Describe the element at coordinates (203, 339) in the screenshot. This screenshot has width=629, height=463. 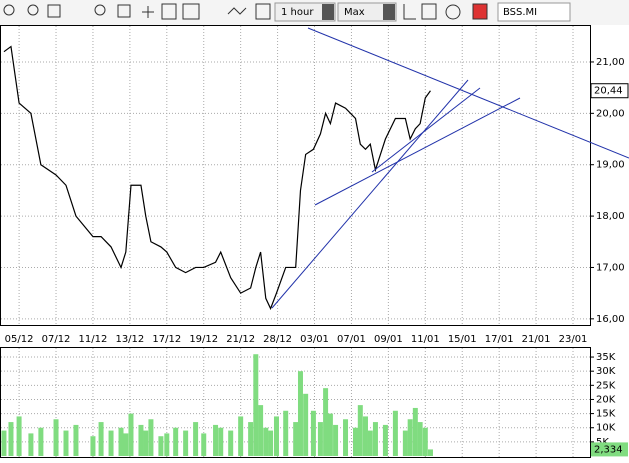
I see `x-tick-label: 19/12` at that location.